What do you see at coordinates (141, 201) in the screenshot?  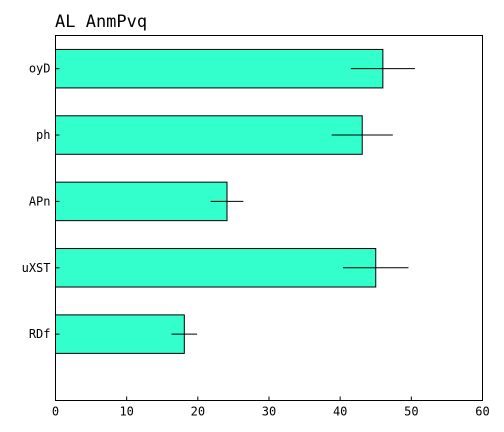 I see `bar-APn` at bounding box center [141, 201].